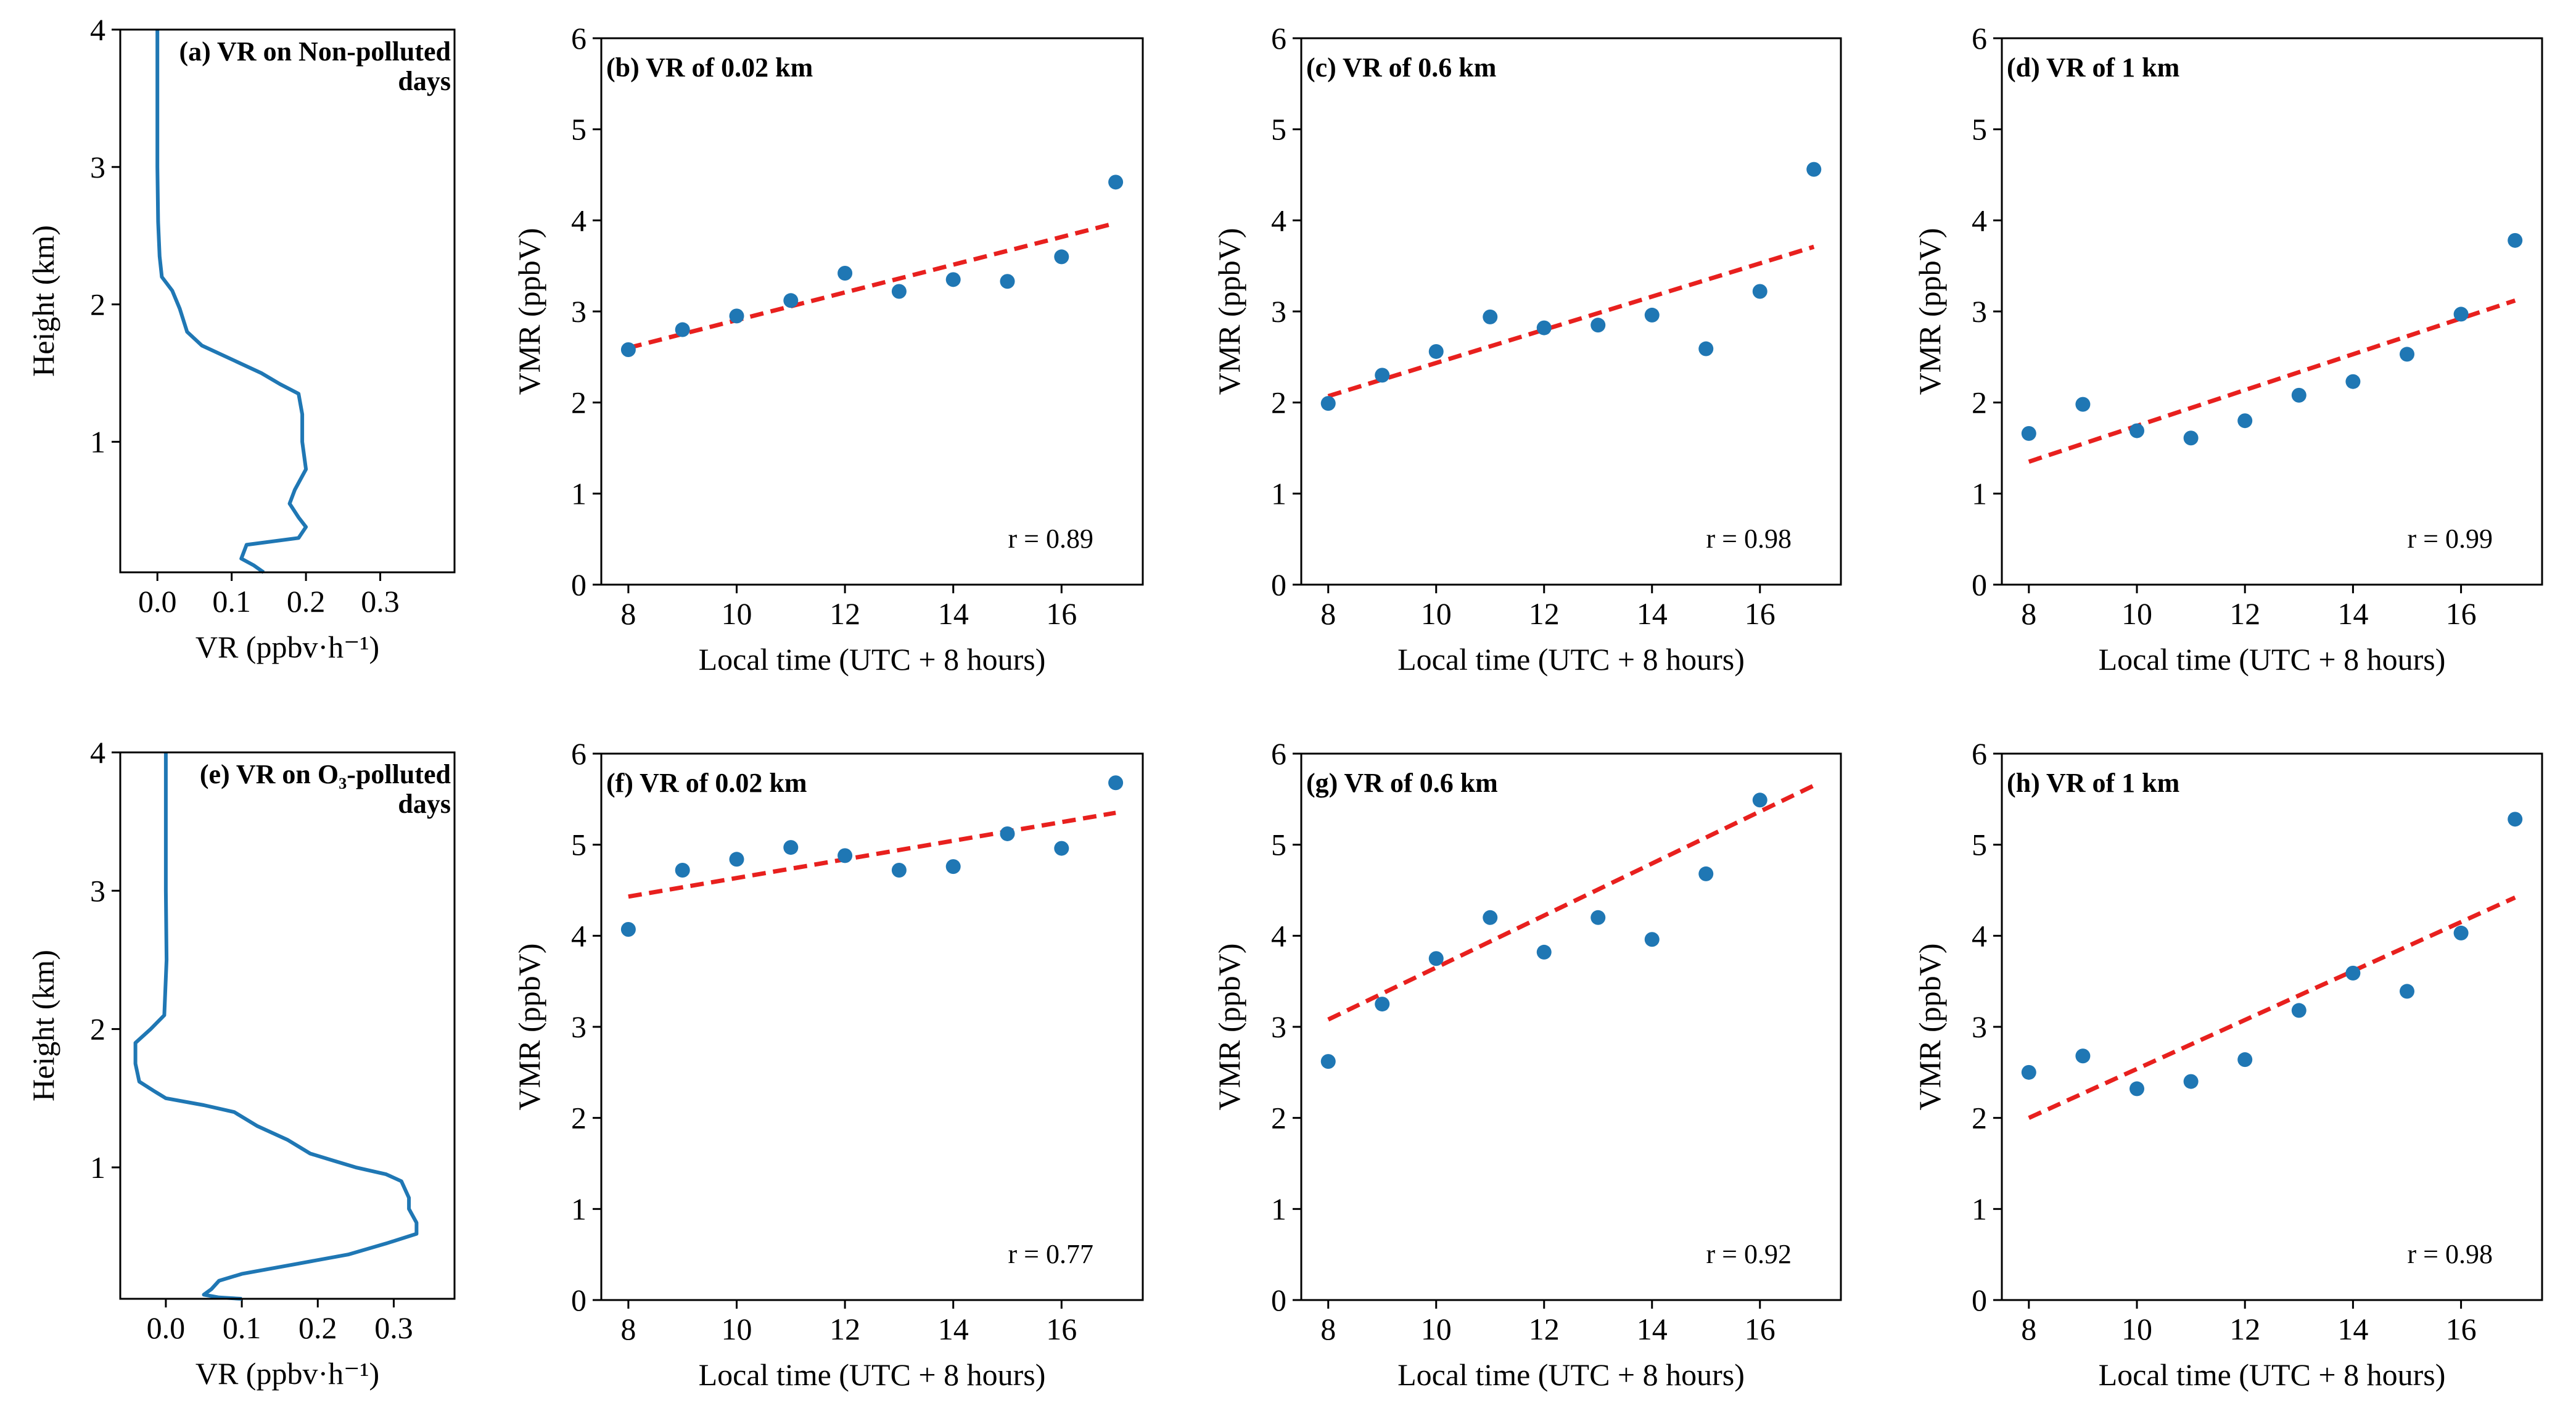 The height and width of the screenshot is (1424, 2576). What do you see at coordinates (2093, 783) in the screenshot?
I see `panel-title: (h) VR of 1 km` at bounding box center [2093, 783].